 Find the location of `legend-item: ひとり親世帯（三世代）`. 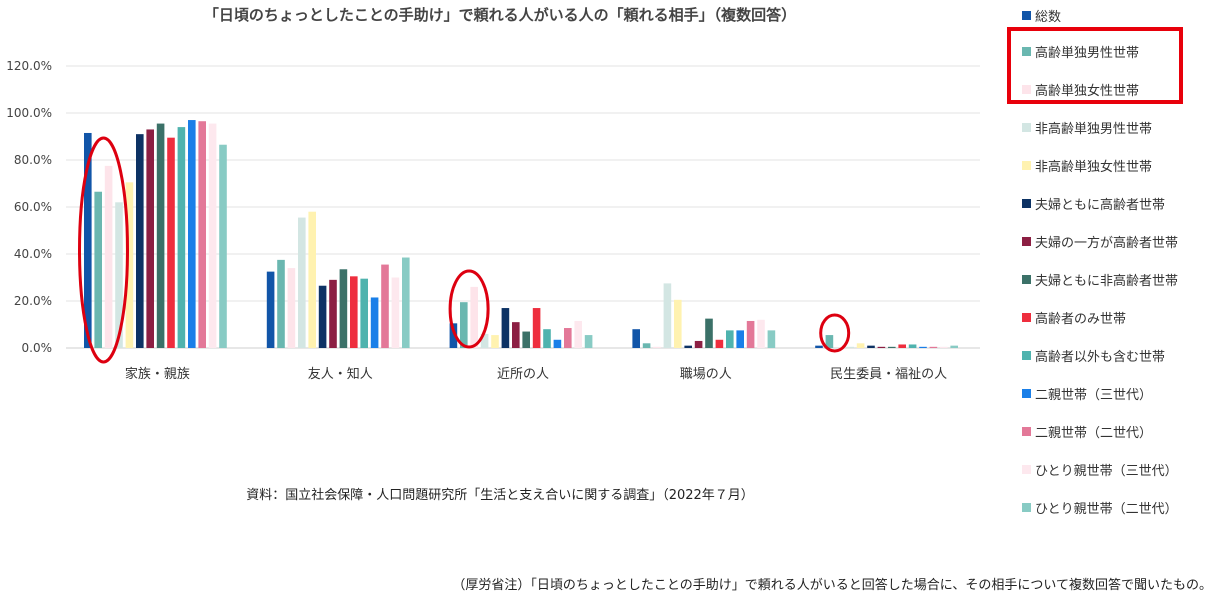

legend-item: ひとり親世帯（三世代） is located at coordinates (1120, 479).